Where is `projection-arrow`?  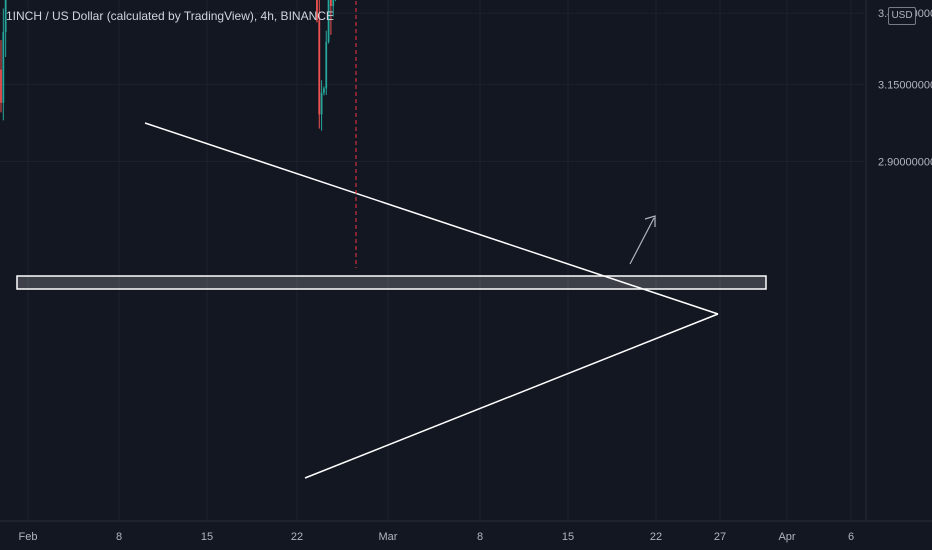 projection-arrow is located at coordinates (642, 241).